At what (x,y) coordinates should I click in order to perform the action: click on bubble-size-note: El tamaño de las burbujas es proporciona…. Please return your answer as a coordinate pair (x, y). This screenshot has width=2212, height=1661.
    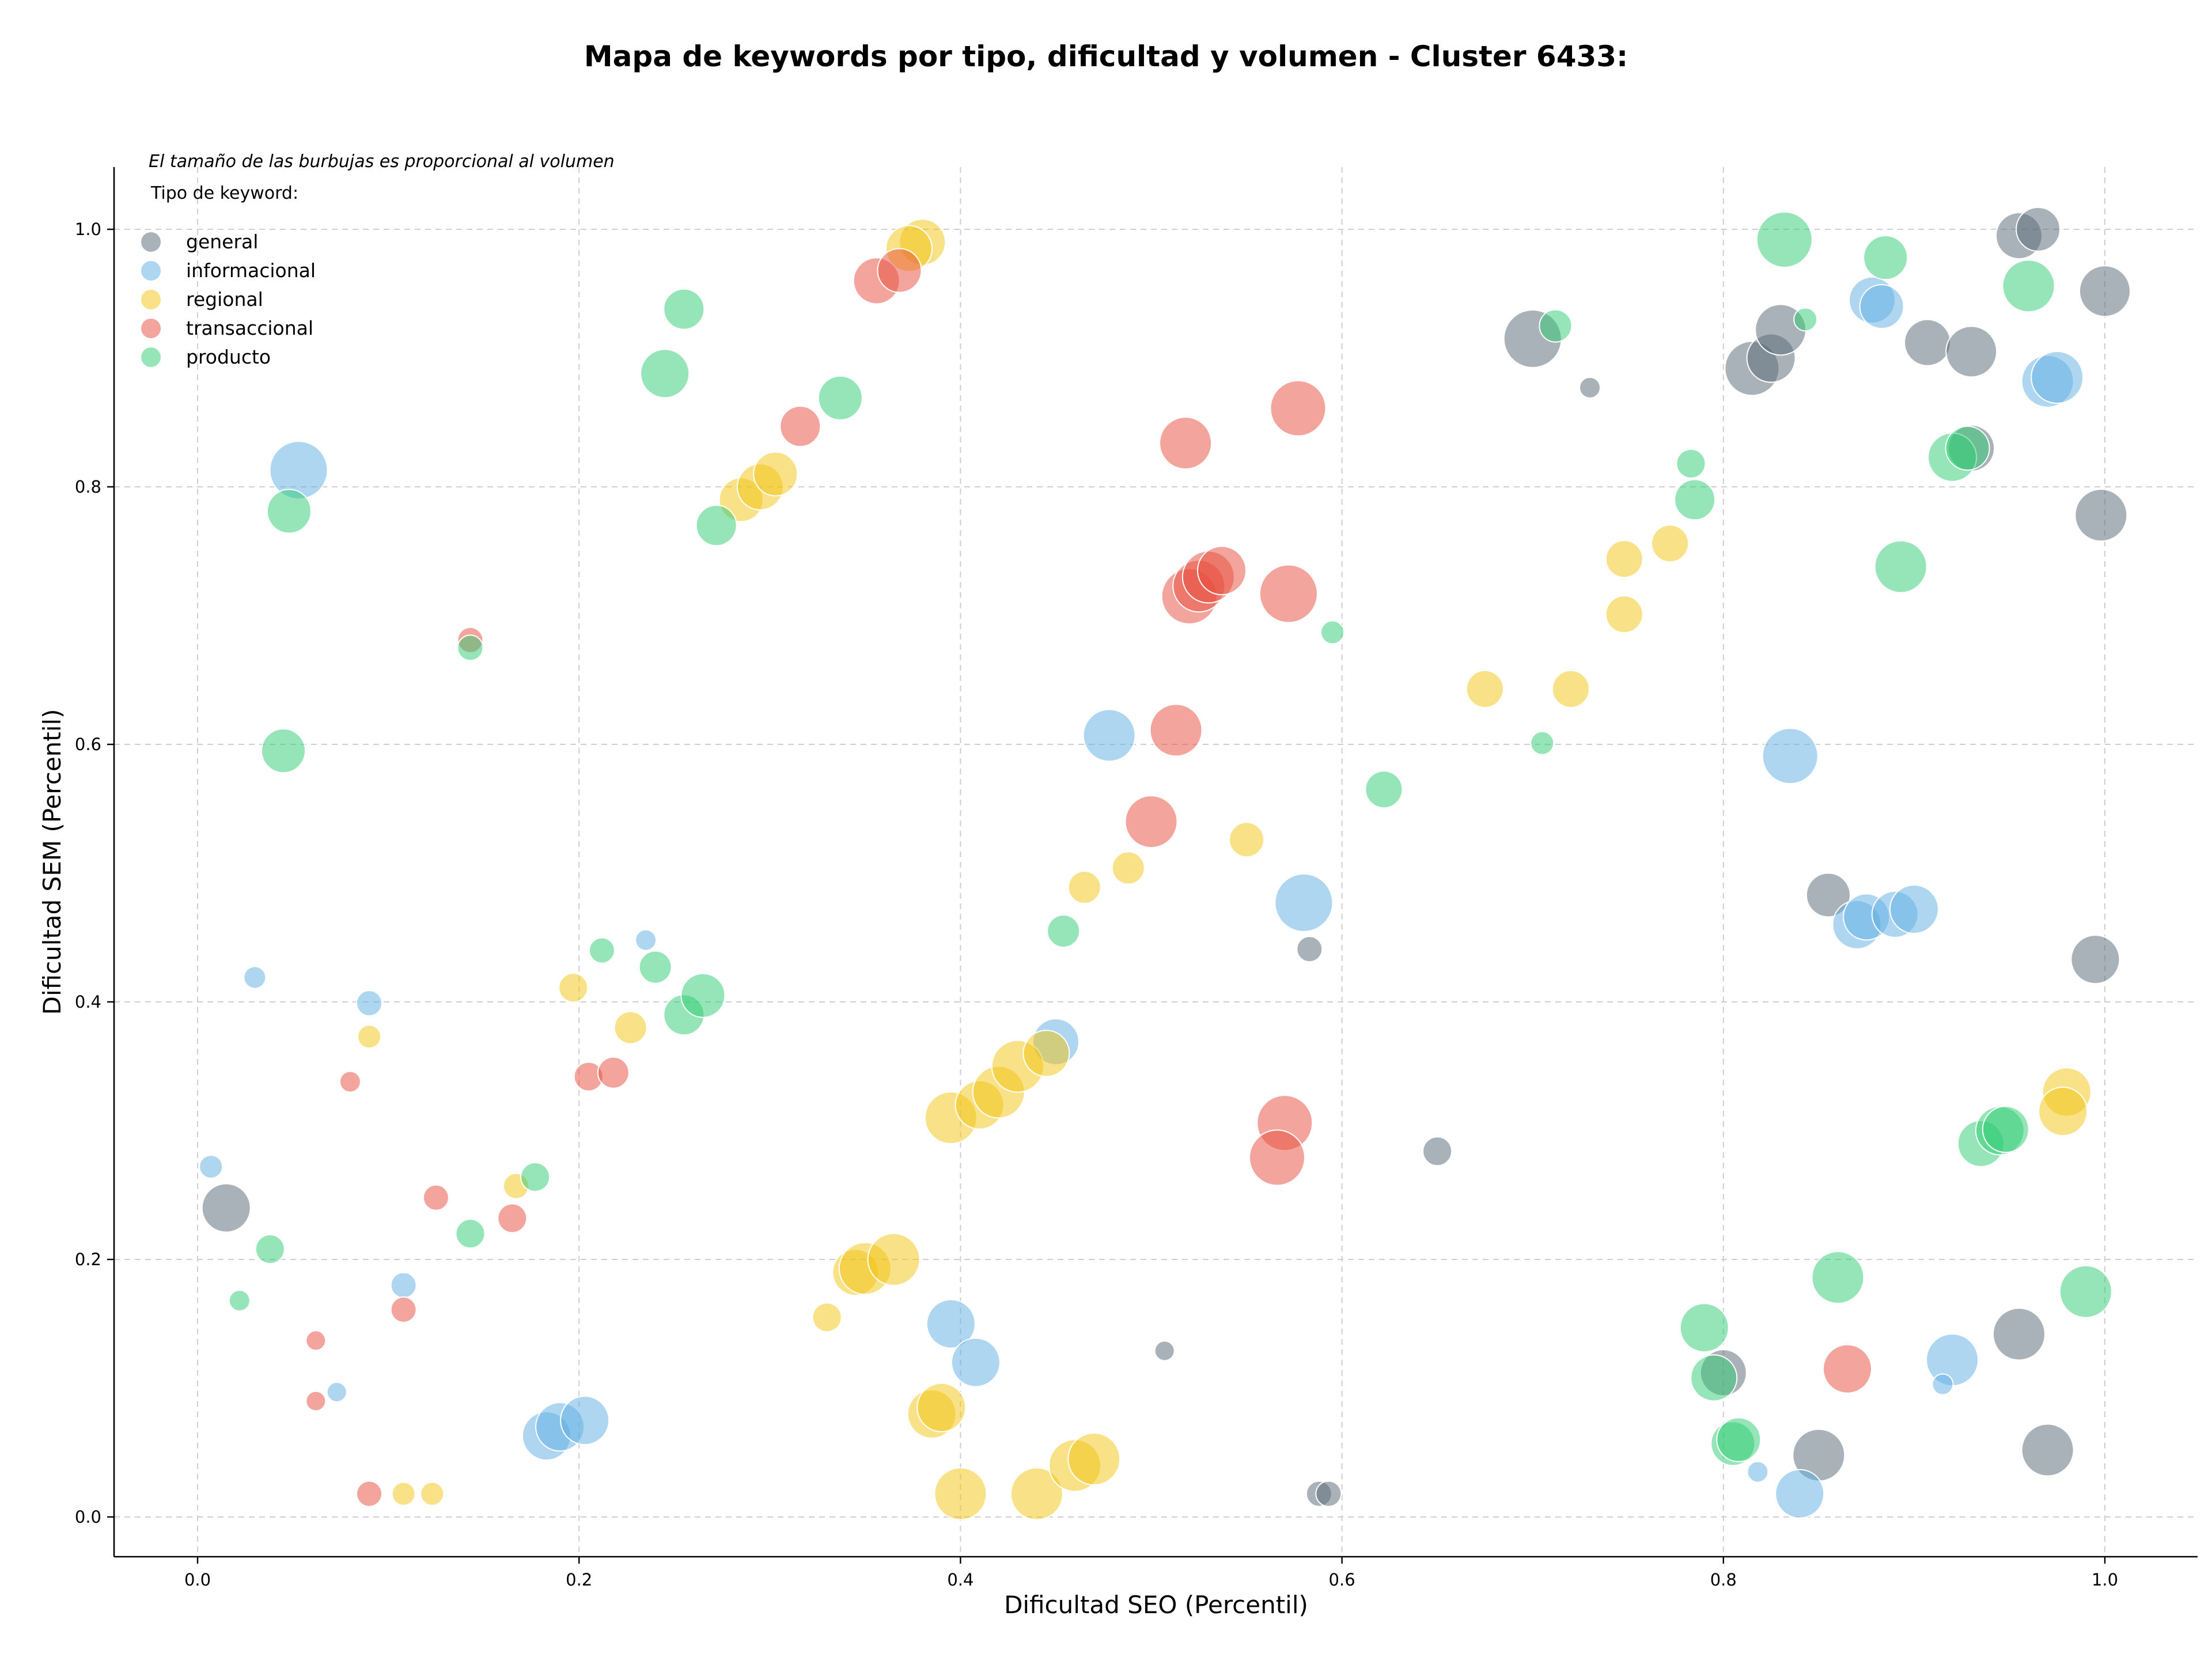
    Looking at the image, I should click on (382, 162).